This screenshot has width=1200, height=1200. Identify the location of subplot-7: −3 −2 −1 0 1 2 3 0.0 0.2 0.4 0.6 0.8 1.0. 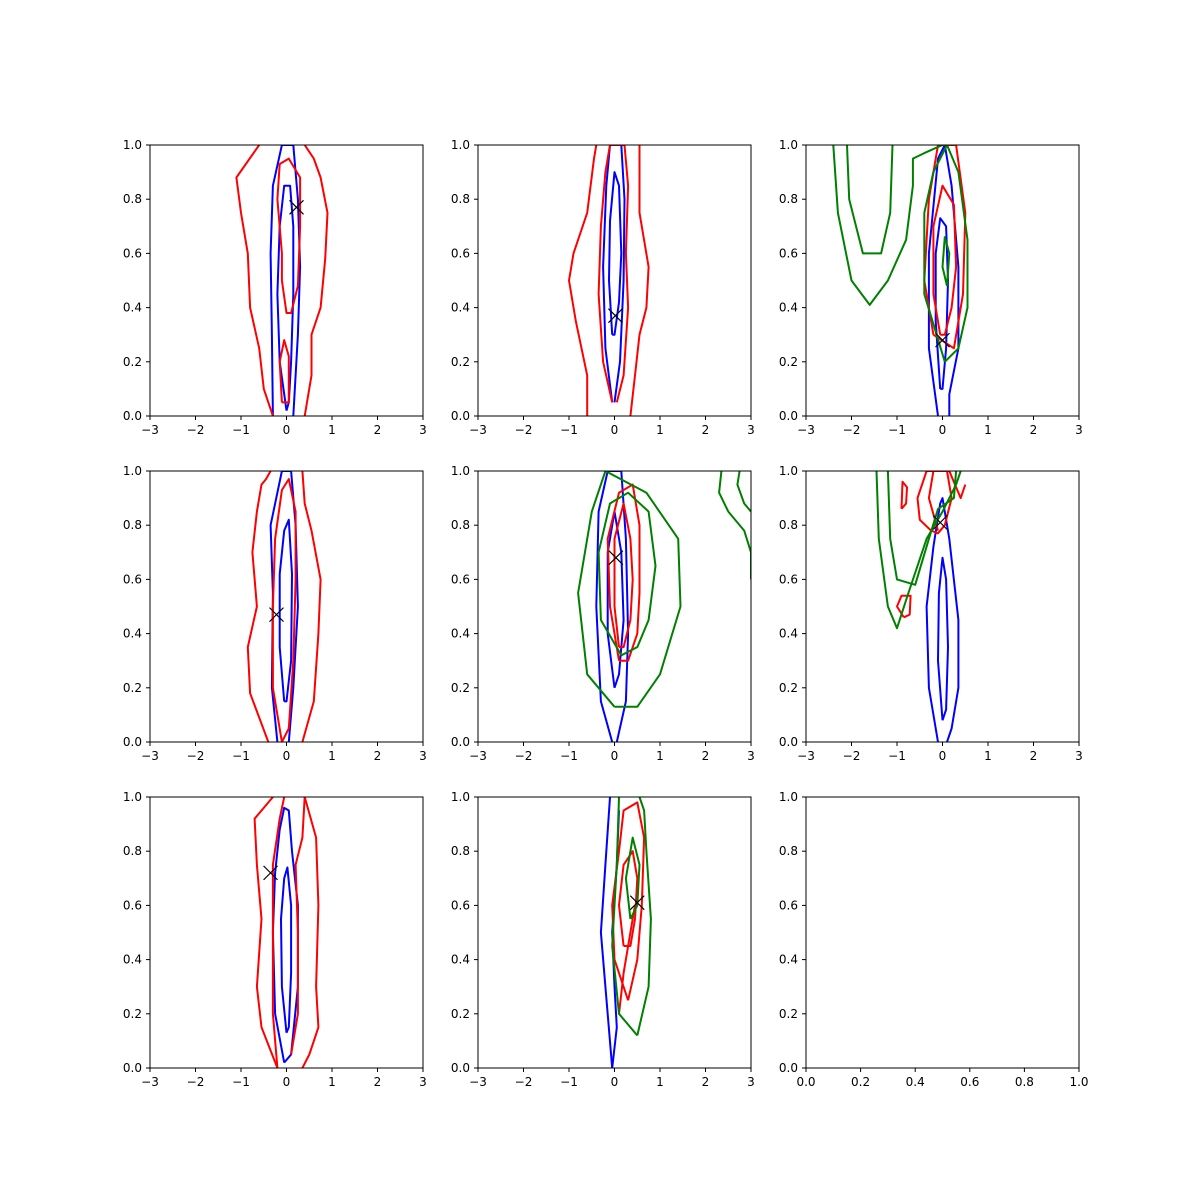
(275, 939).